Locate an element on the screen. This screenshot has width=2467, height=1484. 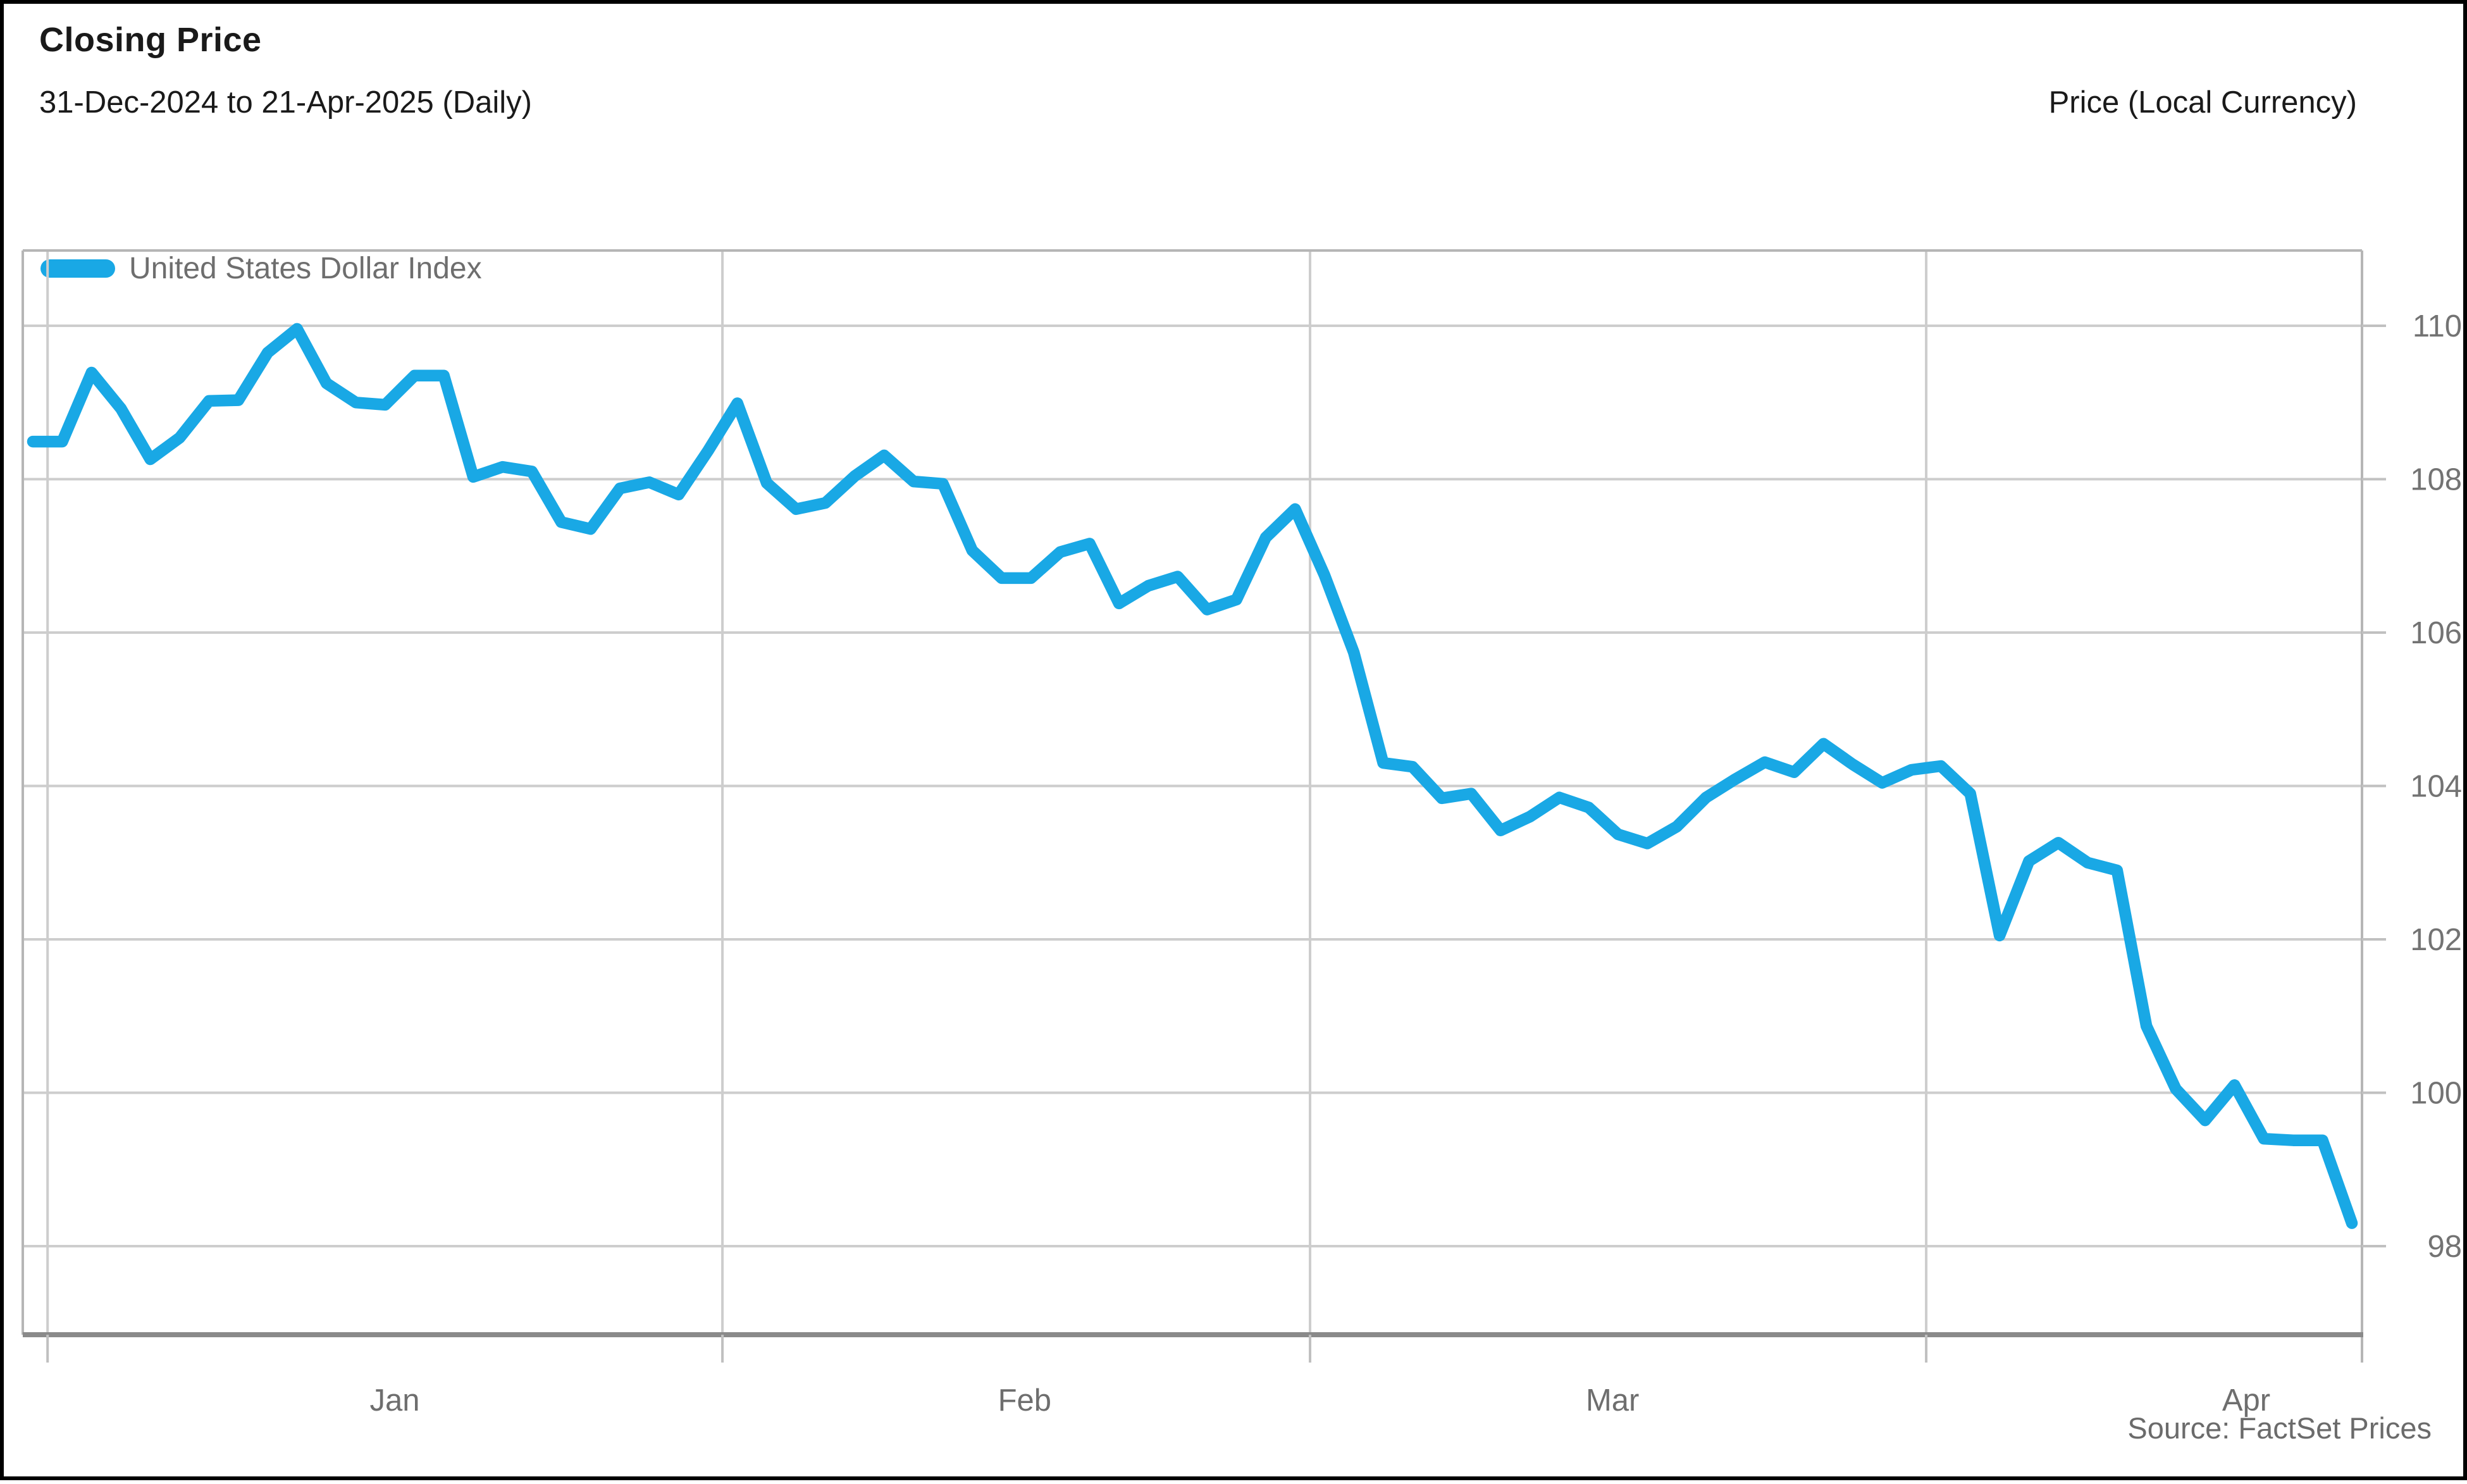
svg-text: Feb is located at coordinates (1024, 1400).